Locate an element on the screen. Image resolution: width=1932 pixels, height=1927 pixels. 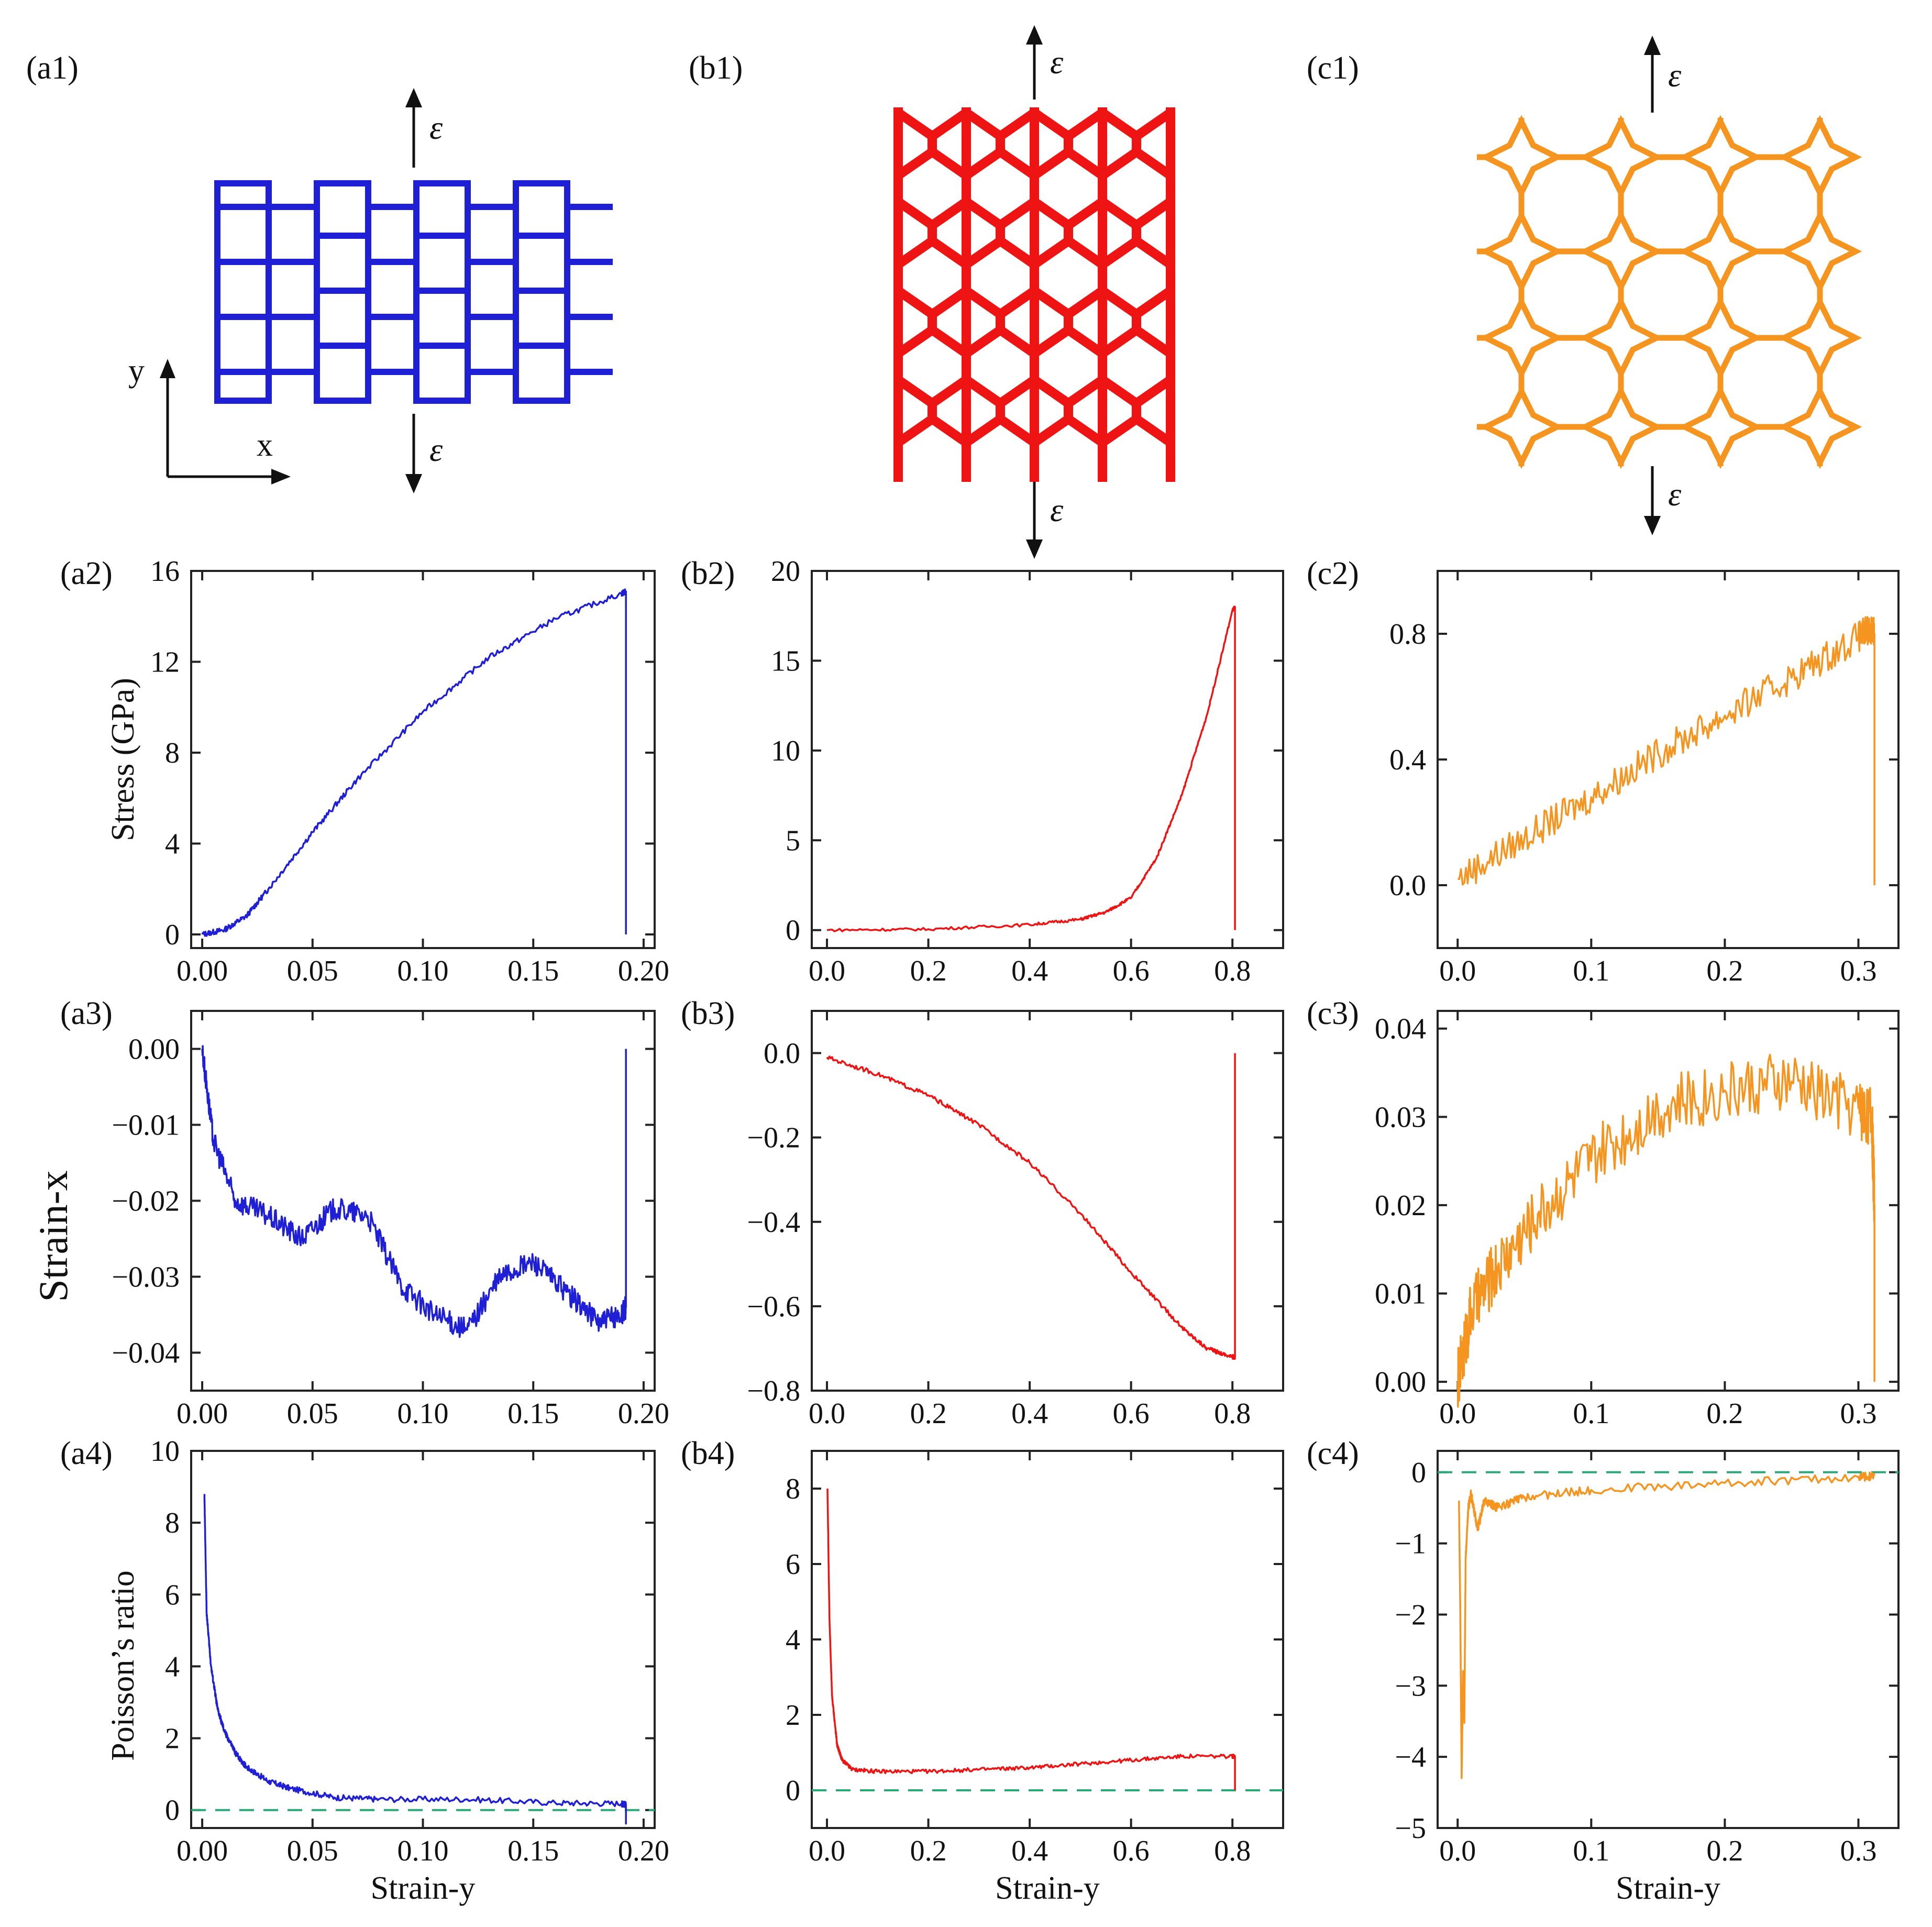
chart-b2: (b2) 0.0 0.2 0.4 0.6 0.8 0 5 10 15 20 is located at coordinates (982, 771).